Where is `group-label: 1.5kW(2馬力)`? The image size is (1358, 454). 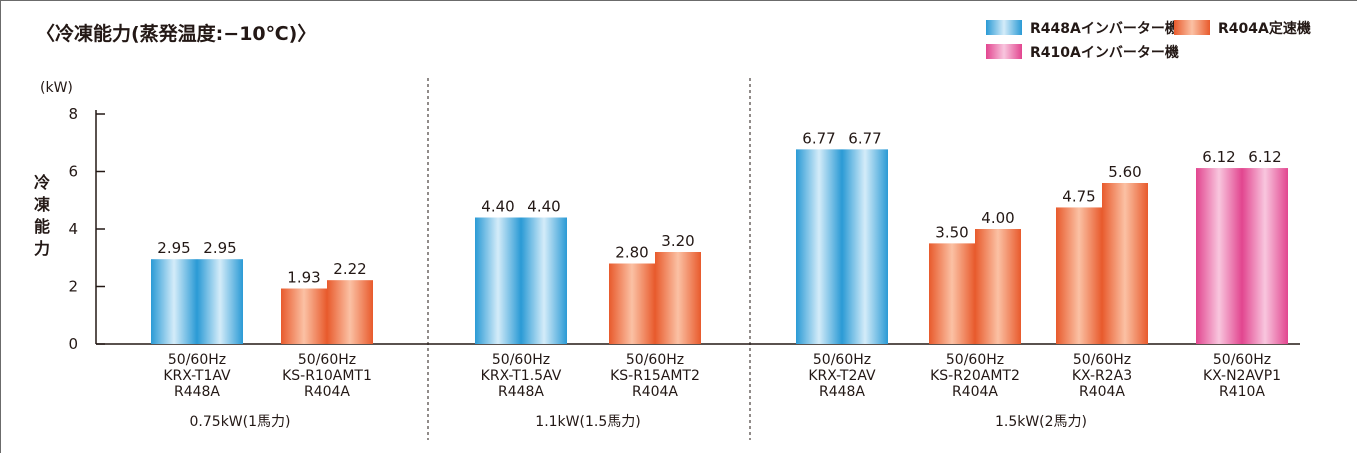 group-label: 1.5kW(2馬力) is located at coordinates (1041, 422).